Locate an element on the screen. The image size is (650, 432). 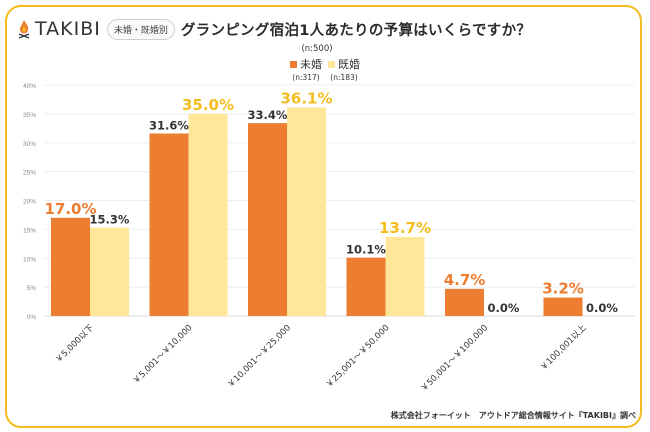
segment-badge: 未婚・既婚別 is located at coordinates (140, 29).